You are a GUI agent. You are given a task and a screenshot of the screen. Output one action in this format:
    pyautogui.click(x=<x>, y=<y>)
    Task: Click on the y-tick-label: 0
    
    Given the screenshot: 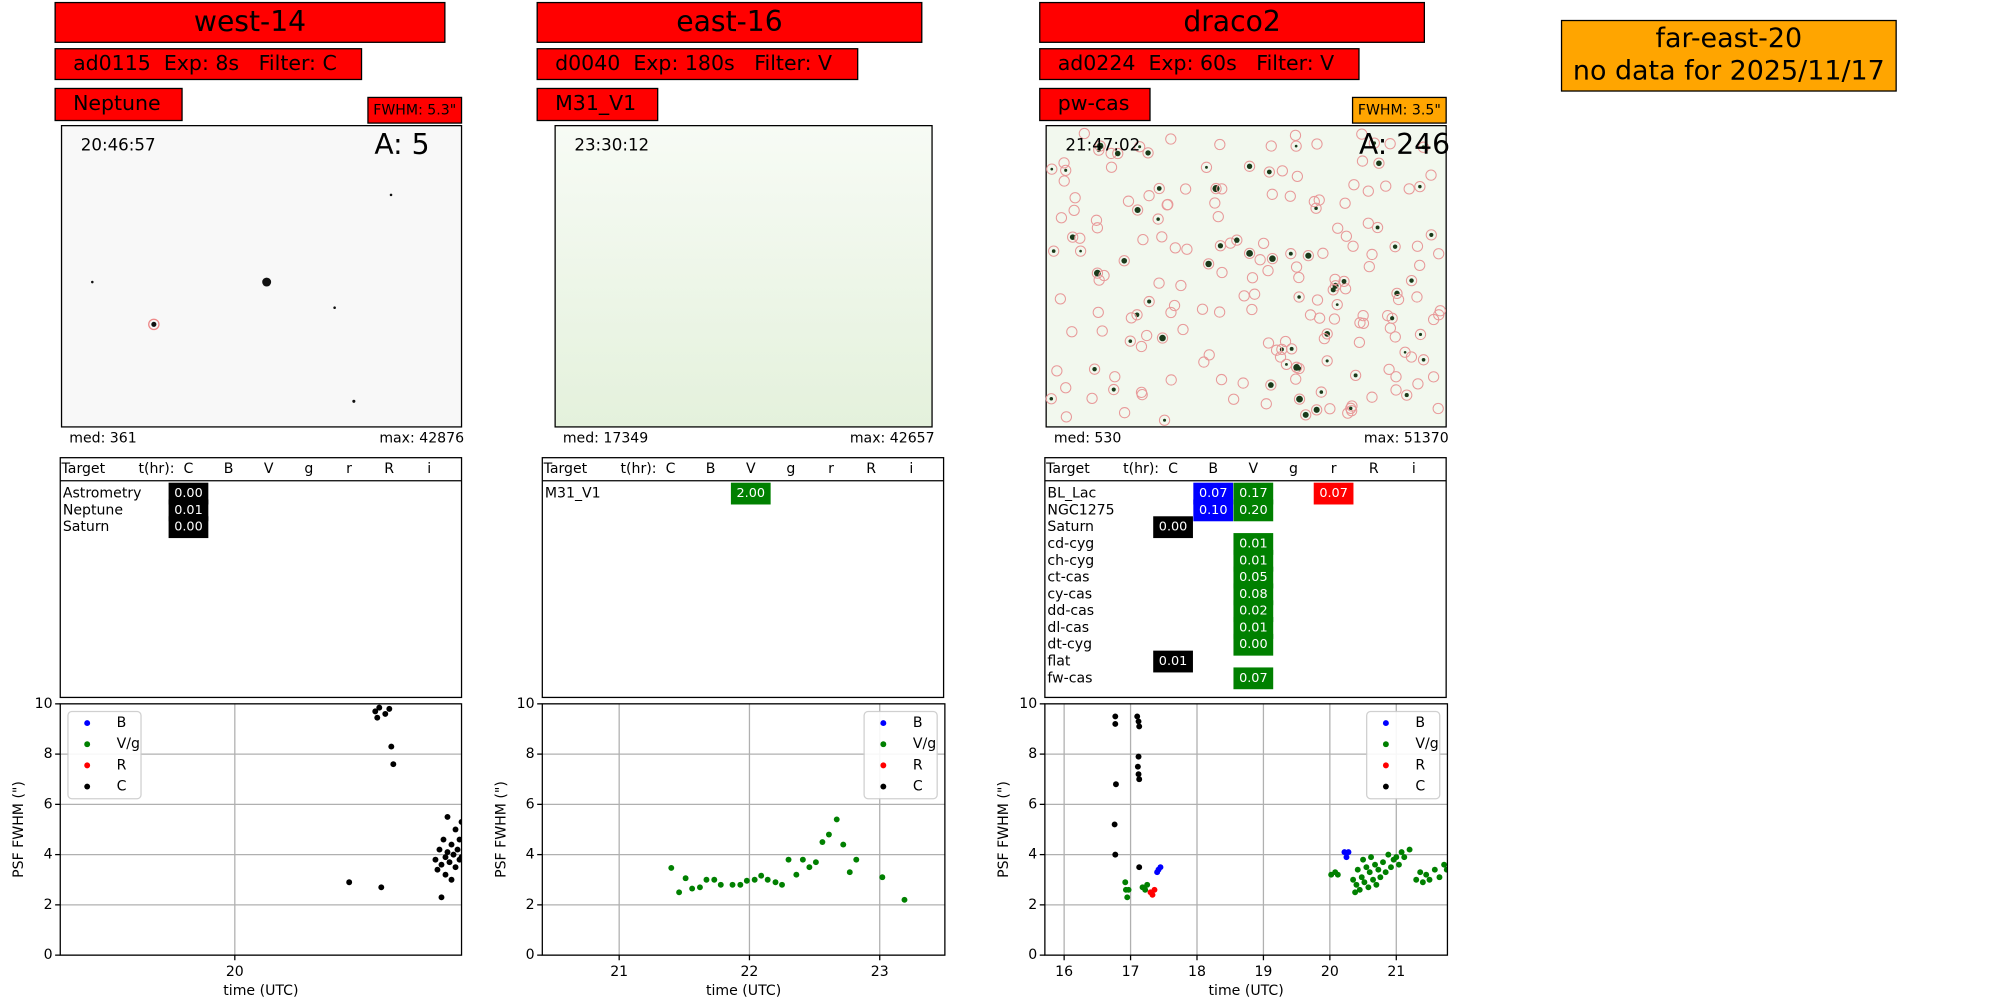 What is the action you would take?
    pyautogui.click(x=48, y=955)
    